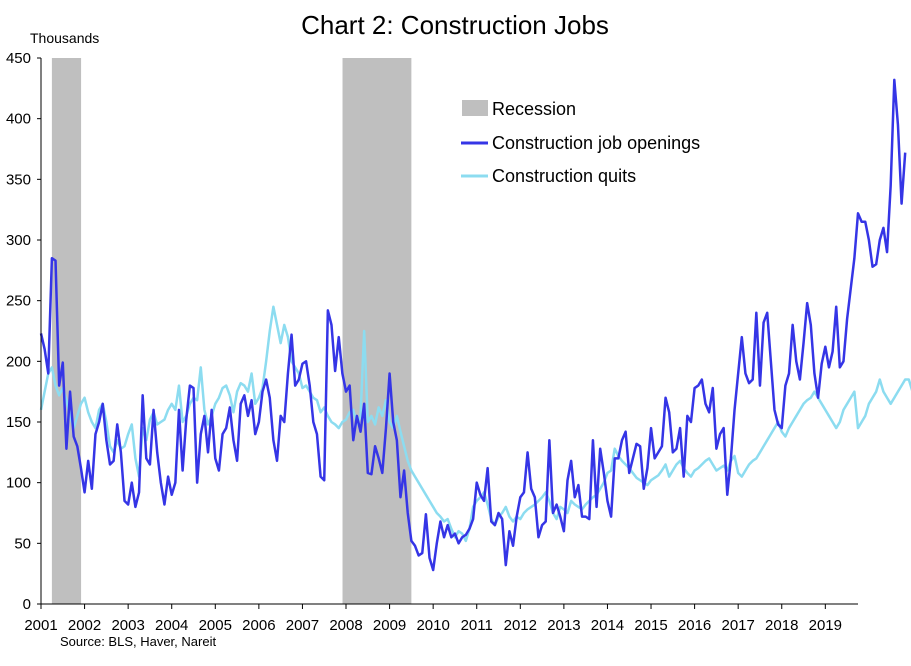  What do you see at coordinates (18, 483) in the screenshot?
I see `y-tick-label: 100` at bounding box center [18, 483].